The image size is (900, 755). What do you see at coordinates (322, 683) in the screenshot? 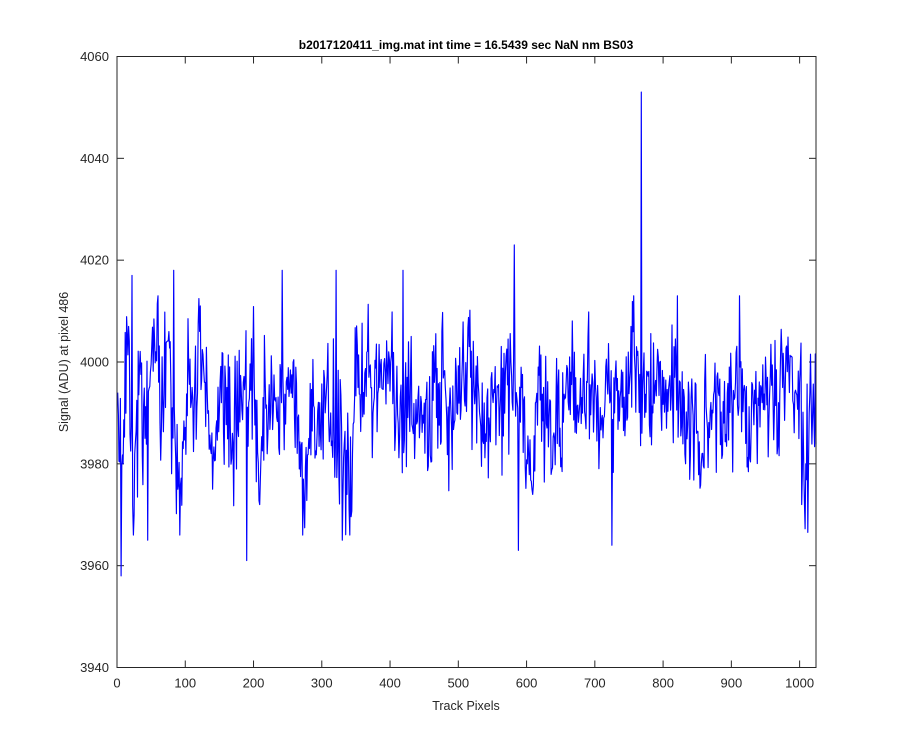
I see `x-tick-label: 300` at bounding box center [322, 683].